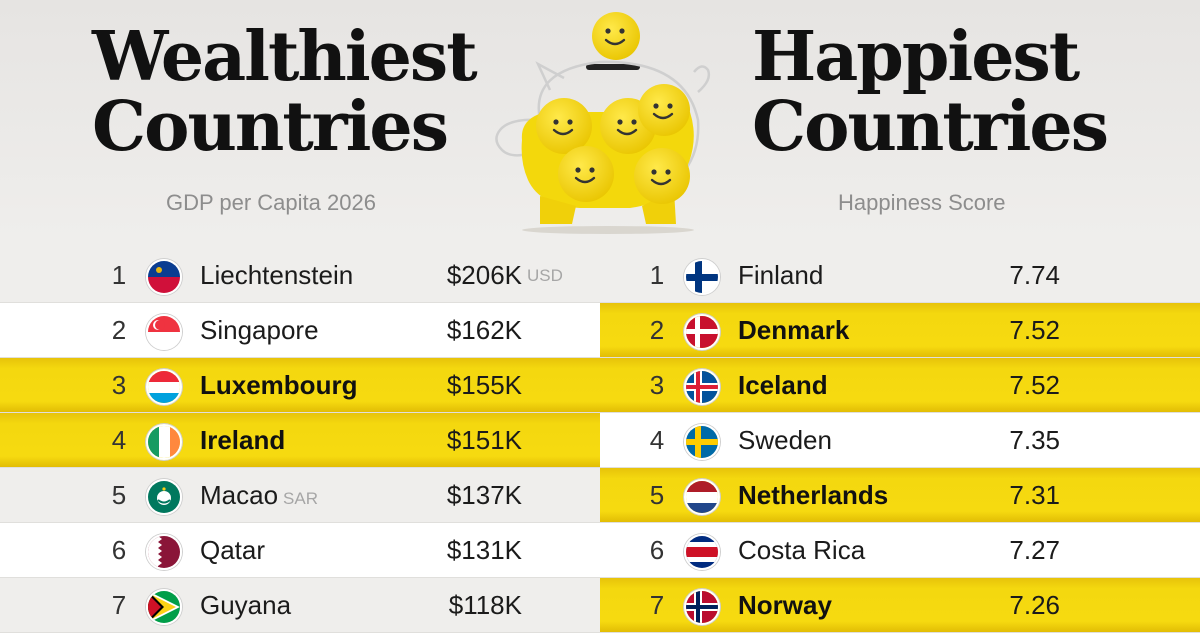 This screenshot has height=633, width=1200. I want to click on country-label: Macao, so click(239, 495).